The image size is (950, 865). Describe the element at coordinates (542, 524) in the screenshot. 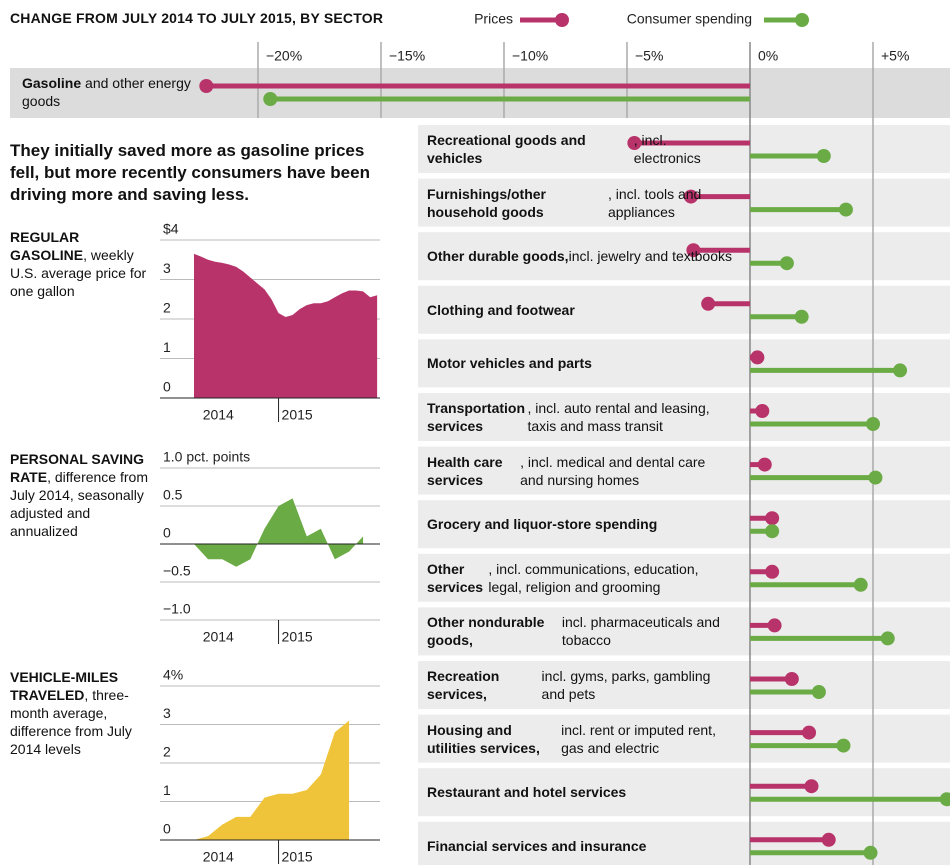

I see `label-name: Grocery and liquor-store spending` at that location.